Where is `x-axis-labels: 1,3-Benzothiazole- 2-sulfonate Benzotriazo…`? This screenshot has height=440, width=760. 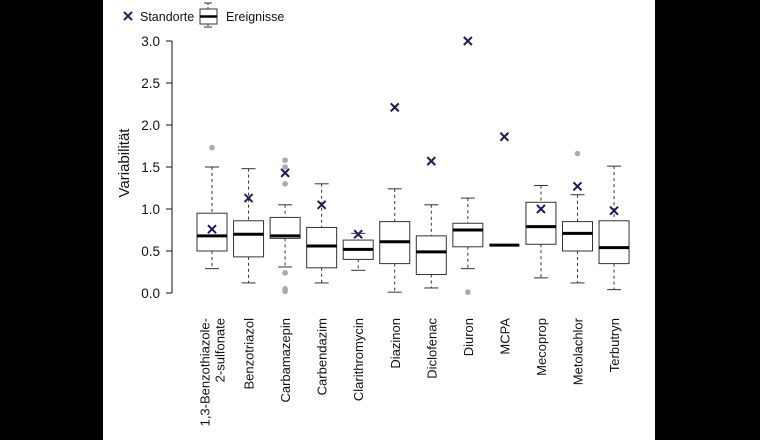 x-axis-labels: 1,3-Benzothiazole- 2-sulfonate Benzotriazo… is located at coordinates (410, 371).